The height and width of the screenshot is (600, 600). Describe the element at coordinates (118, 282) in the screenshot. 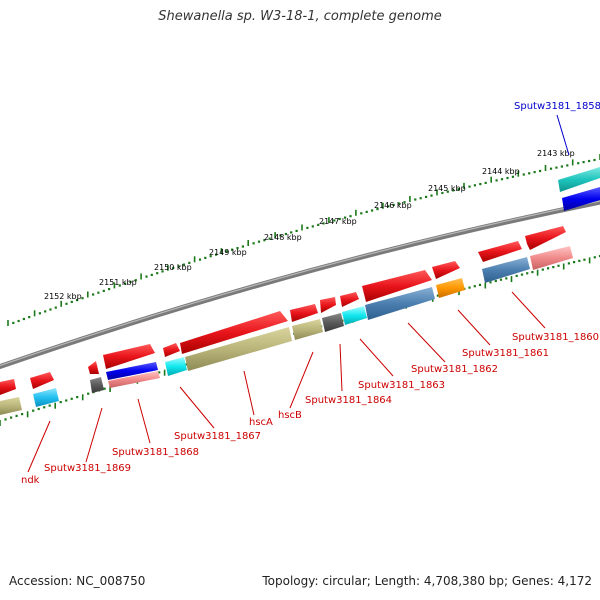

I see `kbp-label-2151: 2151 kbp` at that location.